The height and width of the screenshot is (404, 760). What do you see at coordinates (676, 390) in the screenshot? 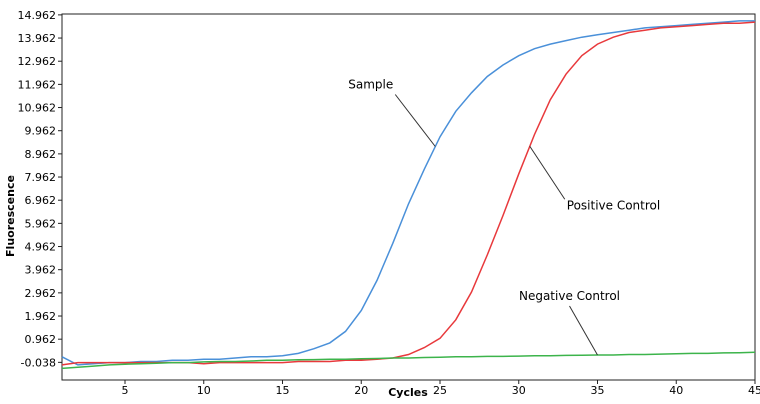
I see `x-tick-label: 40` at bounding box center [676, 390].